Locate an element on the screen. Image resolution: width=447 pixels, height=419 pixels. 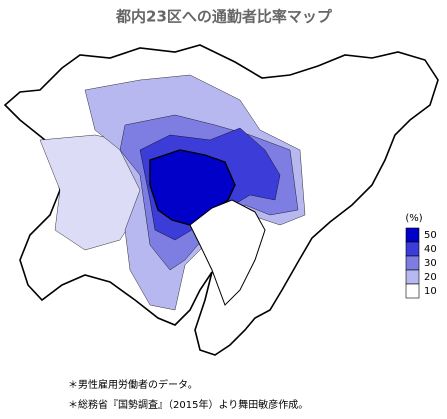
legend-label: 10 is located at coordinates (430, 291).